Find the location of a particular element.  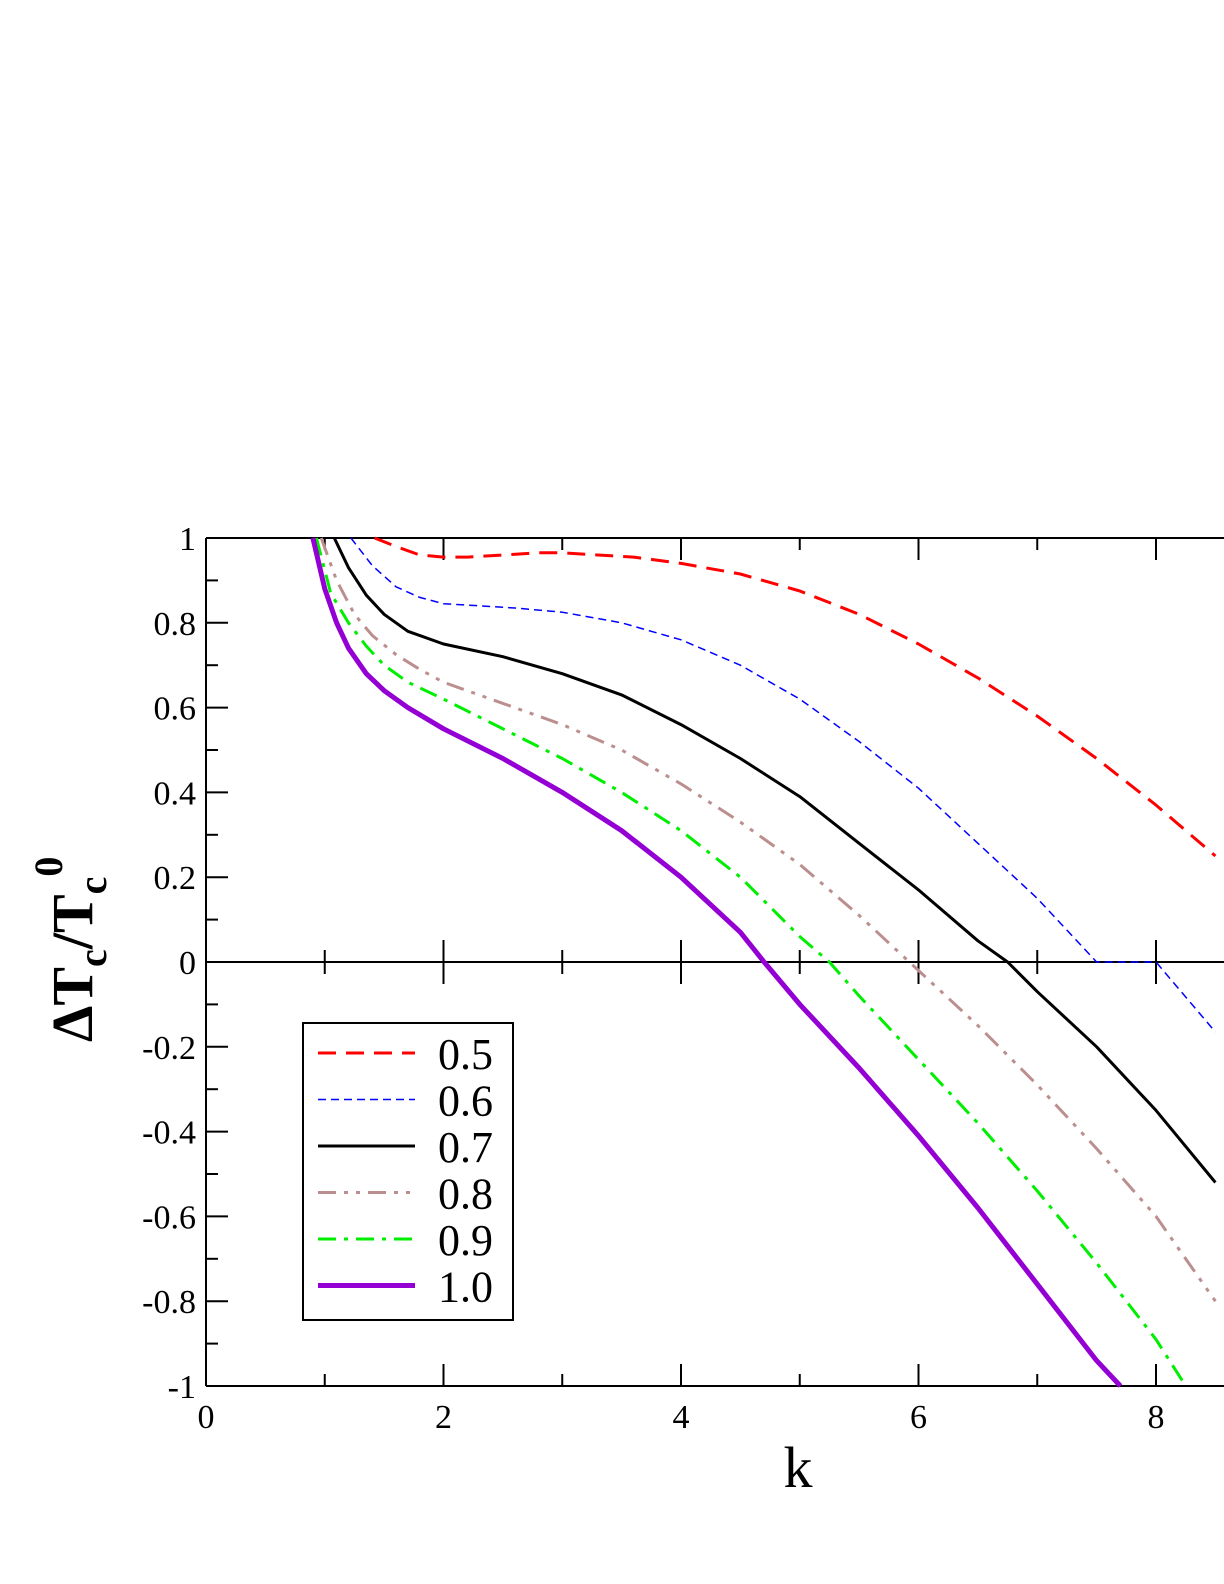

x-axis-title: k is located at coordinates (798, 1467).